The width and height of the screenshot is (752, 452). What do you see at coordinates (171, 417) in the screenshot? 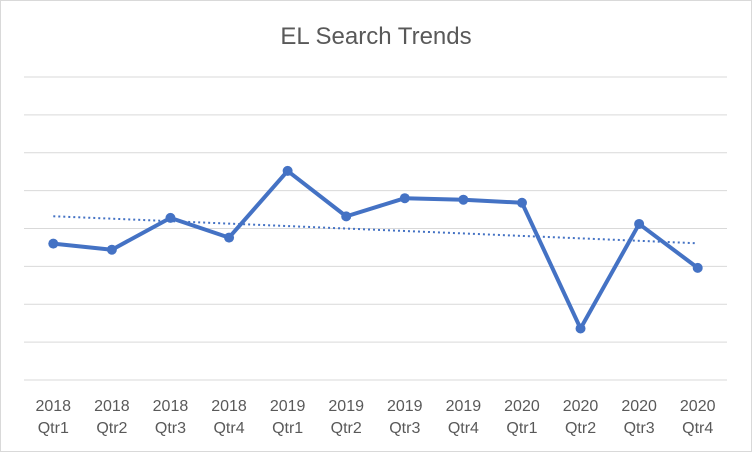
I see `x-tick-label: 2018 Qtr3` at bounding box center [171, 417].